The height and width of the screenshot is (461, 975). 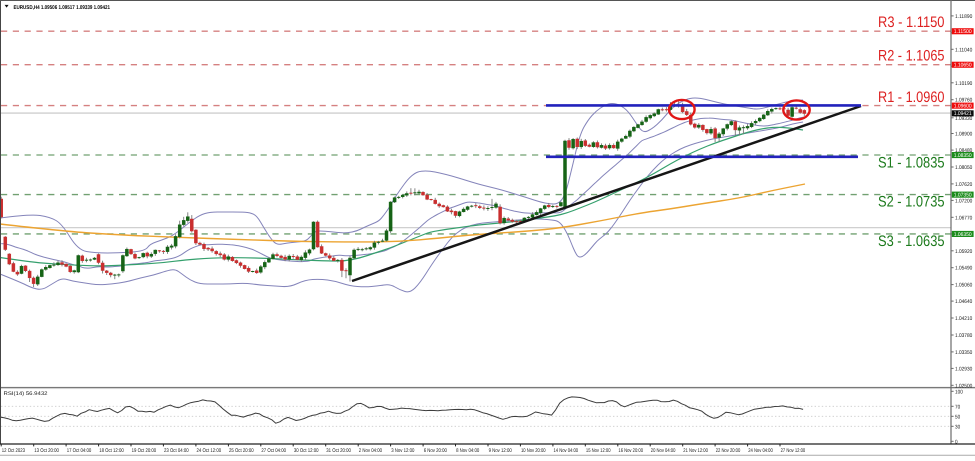 What do you see at coordinates (957, 427) in the screenshot?
I see `svg-text: 30` at bounding box center [957, 427].